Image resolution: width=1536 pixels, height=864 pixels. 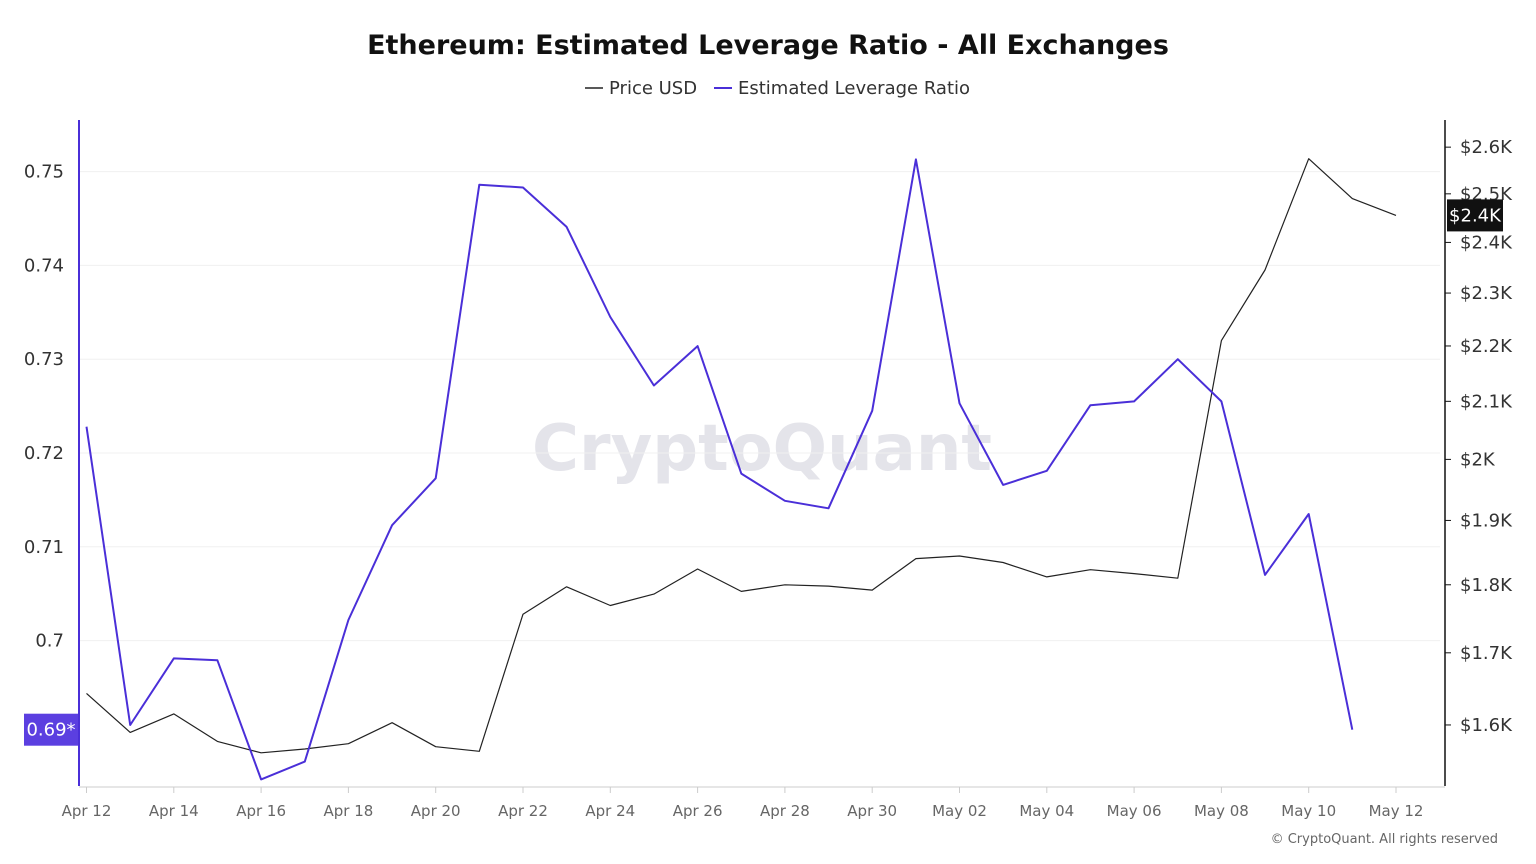 I want to click on x-tick-label: May 08, so click(x=1221, y=811).